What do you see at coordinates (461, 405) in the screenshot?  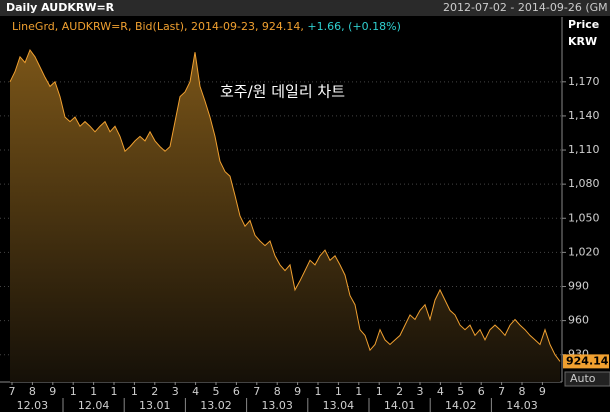 I see `quarter-label: 14.02` at bounding box center [461, 405].